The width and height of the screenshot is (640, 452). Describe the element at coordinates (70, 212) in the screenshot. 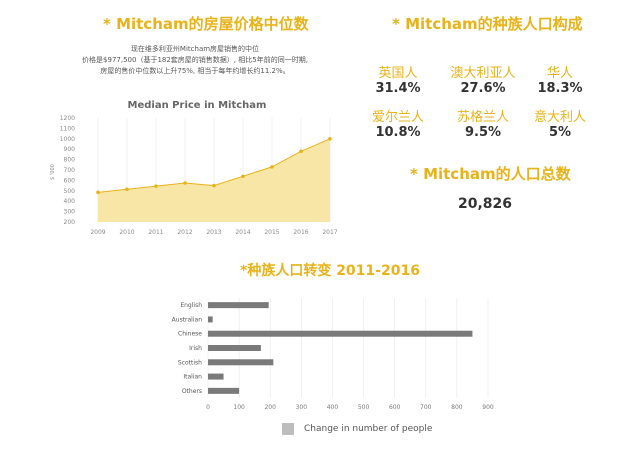

I see `area-ytick-label: 300` at that location.